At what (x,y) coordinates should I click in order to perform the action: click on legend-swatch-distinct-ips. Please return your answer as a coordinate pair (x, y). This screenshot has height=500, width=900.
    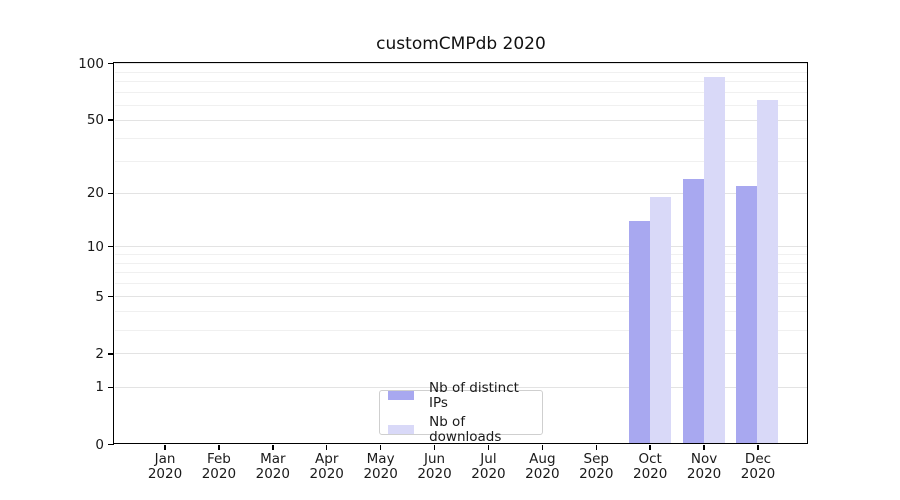
    Looking at the image, I should click on (401, 395).